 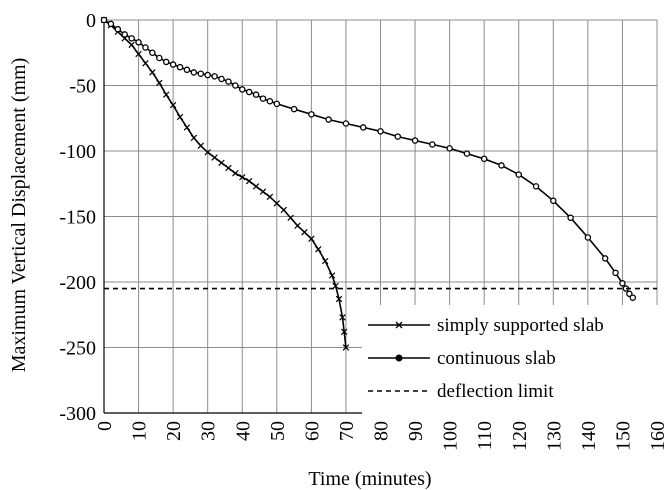 What do you see at coordinates (77, 218) in the screenshot?
I see `y-tick-label: -150` at bounding box center [77, 218].